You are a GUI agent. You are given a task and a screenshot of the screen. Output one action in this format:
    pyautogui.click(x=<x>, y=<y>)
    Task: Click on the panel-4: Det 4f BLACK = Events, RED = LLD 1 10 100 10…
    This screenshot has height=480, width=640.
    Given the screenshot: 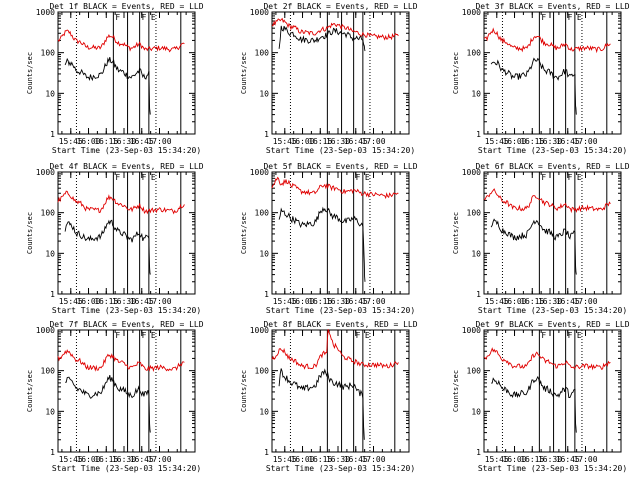 What is the action you would take?
    pyautogui.click(x=115, y=238)
    